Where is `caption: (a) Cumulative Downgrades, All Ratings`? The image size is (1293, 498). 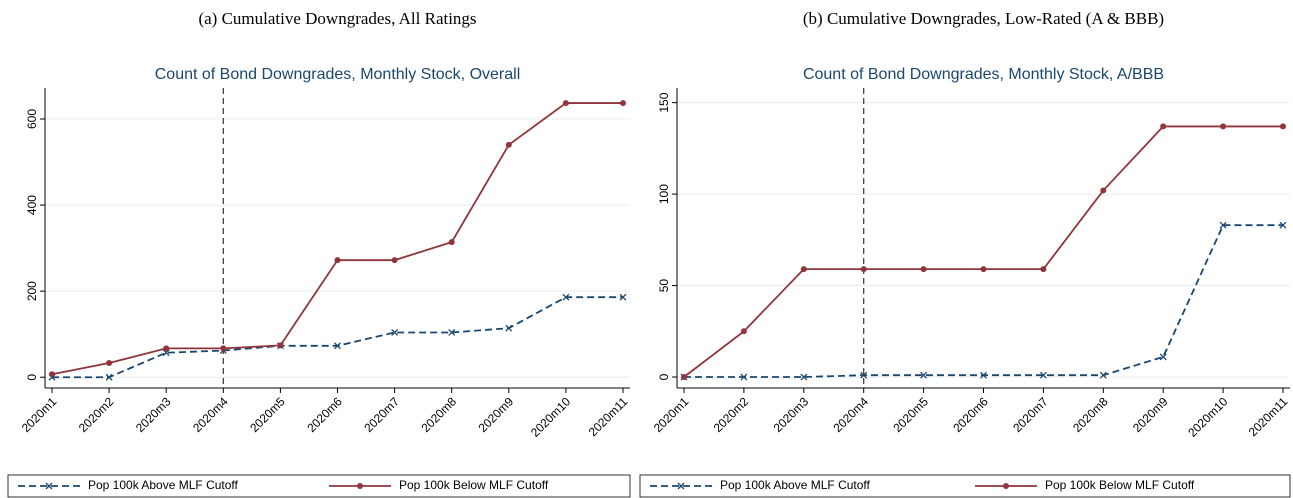
caption: (a) Cumulative Downgrades, All Ratings is located at coordinates (337, 18).